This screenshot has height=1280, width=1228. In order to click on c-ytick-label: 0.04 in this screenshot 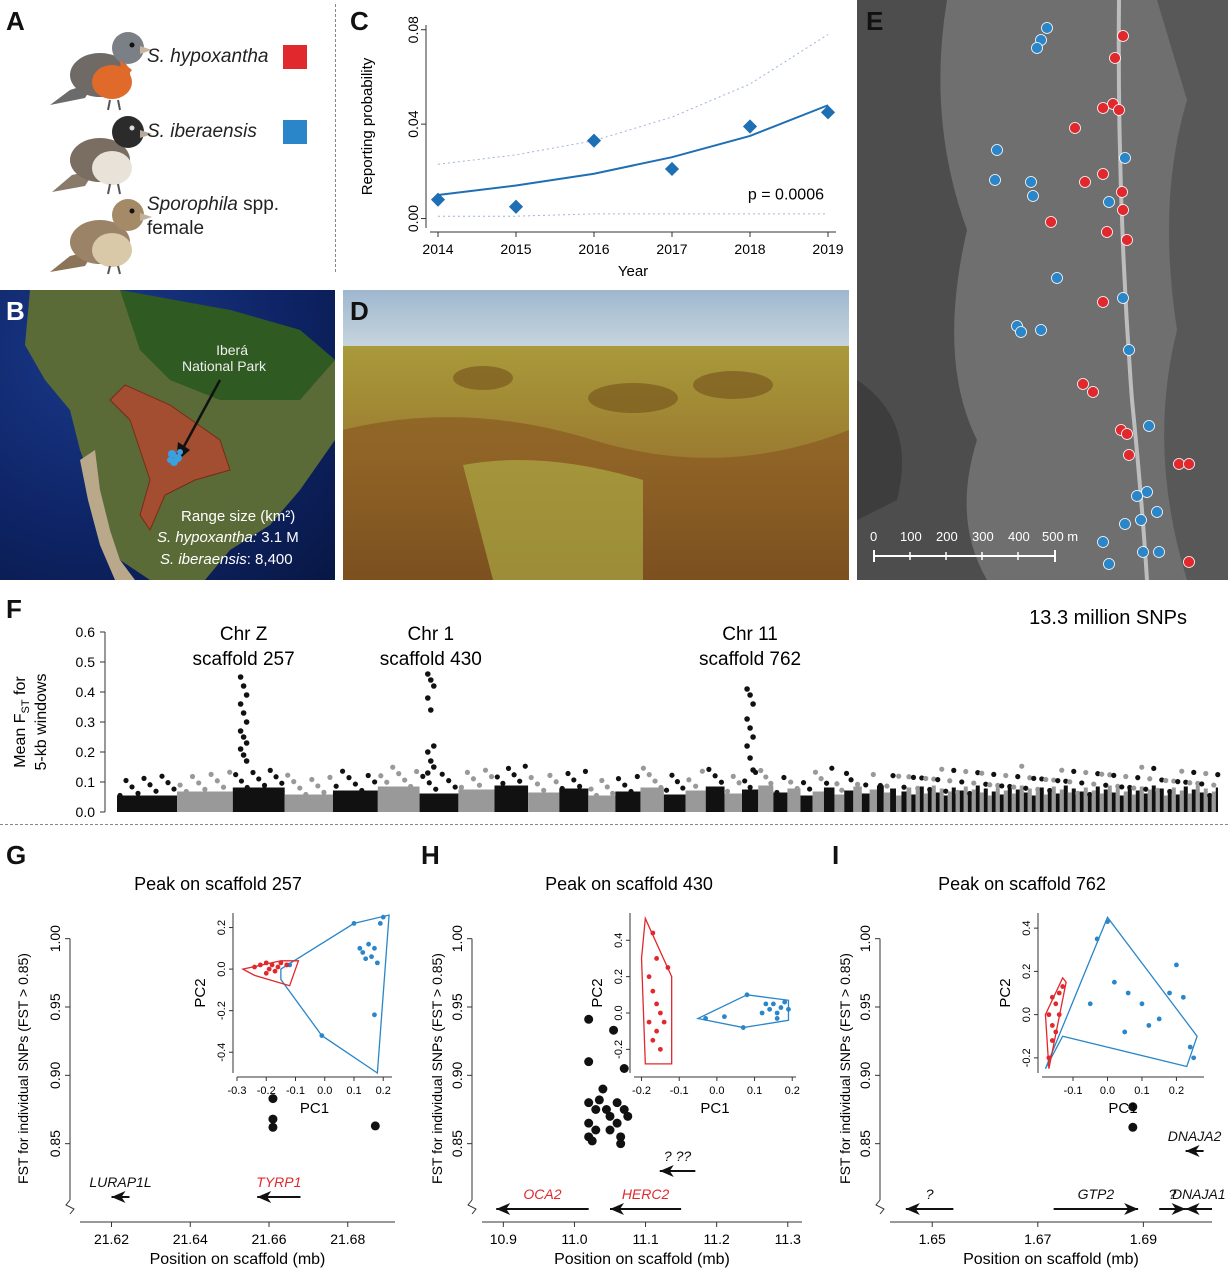, I will do `click(413, 123)`.